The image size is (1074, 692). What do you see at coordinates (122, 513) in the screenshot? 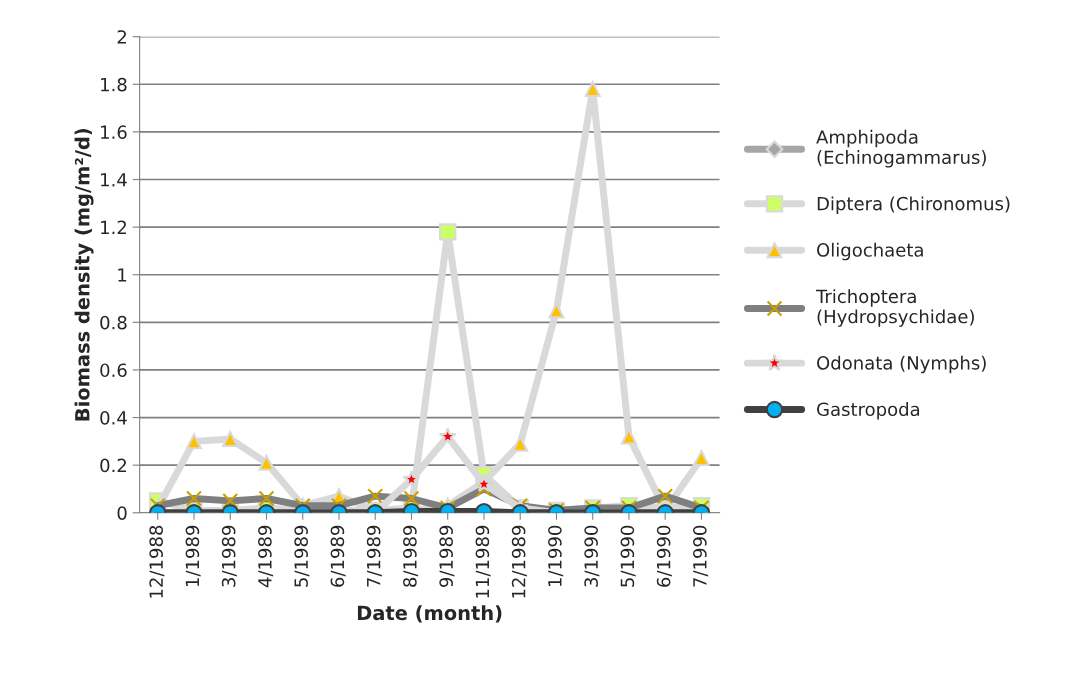
I see `y-tick-label: 0` at bounding box center [122, 513].